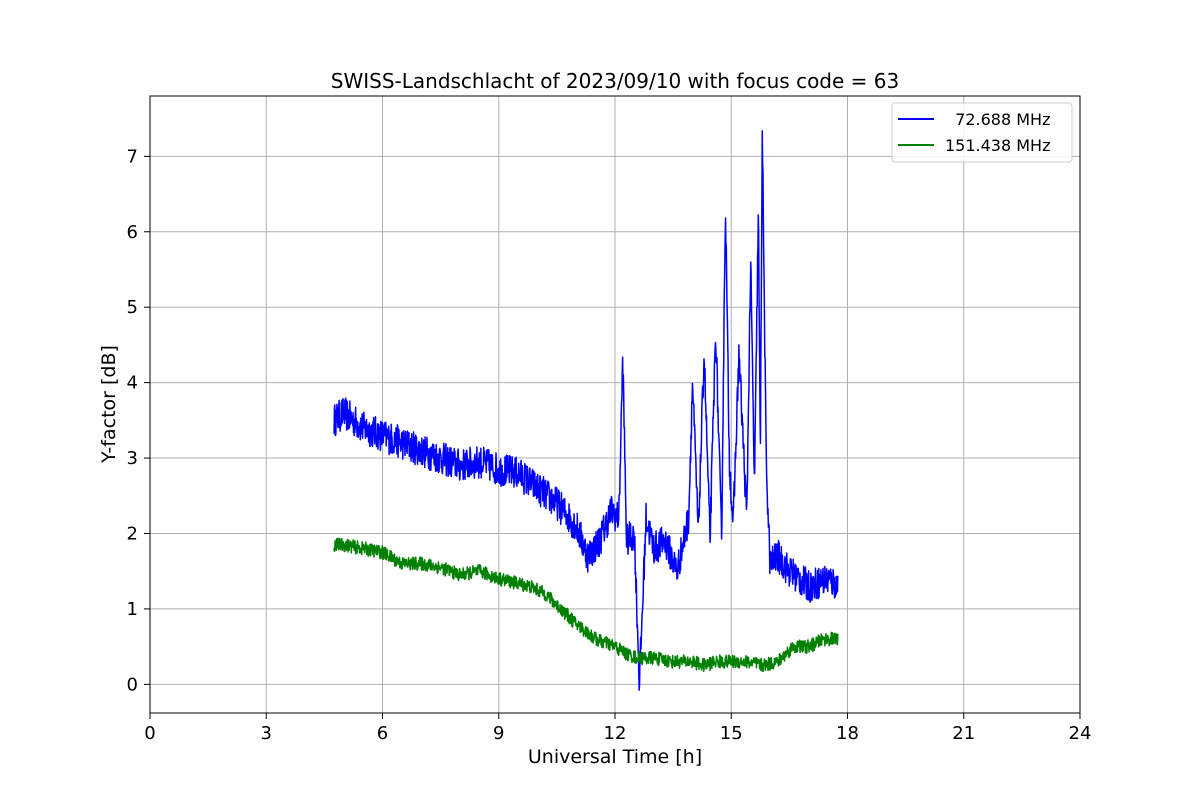 Image resolution: width=1200 pixels, height=800 pixels. Describe the element at coordinates (132, 458) in the screenshot. I see `y-tick-label: 3` at that location.